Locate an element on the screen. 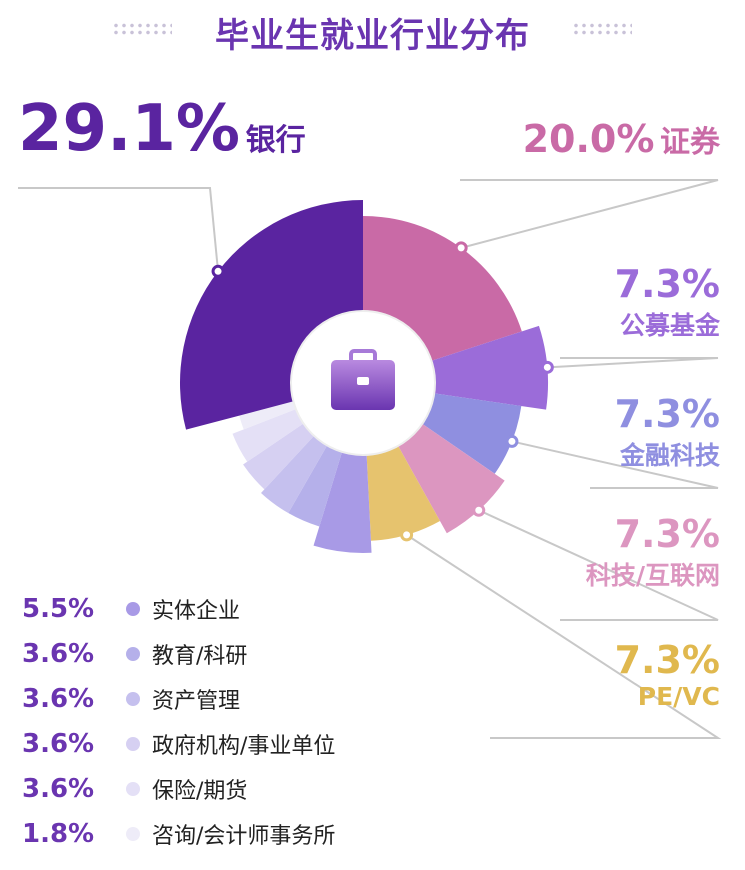 This screenshot has height=870, width=745. leader-line-public-fund is located at coordinates (633, 363).